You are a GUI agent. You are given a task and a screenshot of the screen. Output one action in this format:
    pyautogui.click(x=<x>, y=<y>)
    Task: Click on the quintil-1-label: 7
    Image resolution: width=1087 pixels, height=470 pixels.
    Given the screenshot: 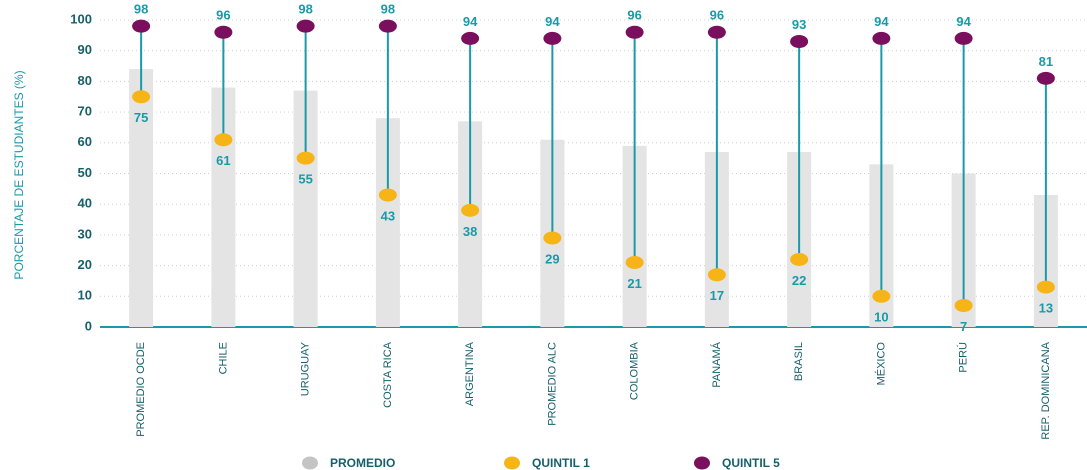 What is the action you would take?
    pyautogui.click(x=963, y=326)
    